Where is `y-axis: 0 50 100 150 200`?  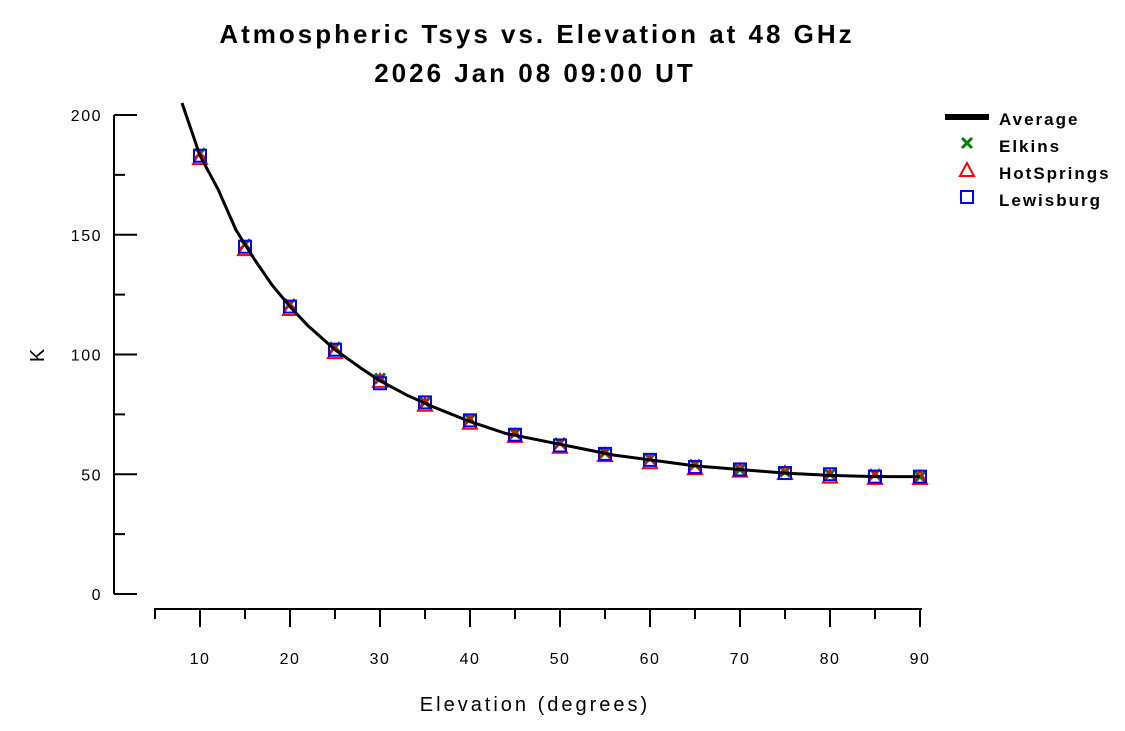
y-axis: 0 50 100 150 200 is located at coordinates (104, 356).